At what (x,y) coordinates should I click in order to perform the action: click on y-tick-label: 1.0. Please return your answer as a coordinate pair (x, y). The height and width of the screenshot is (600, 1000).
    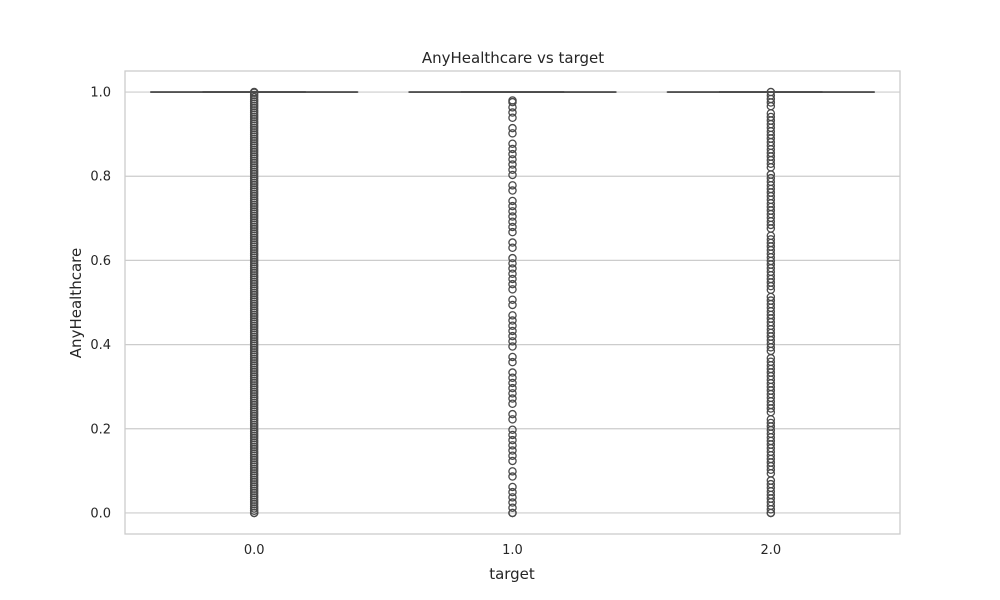
    Looking at the image, I should click on (100, 93).